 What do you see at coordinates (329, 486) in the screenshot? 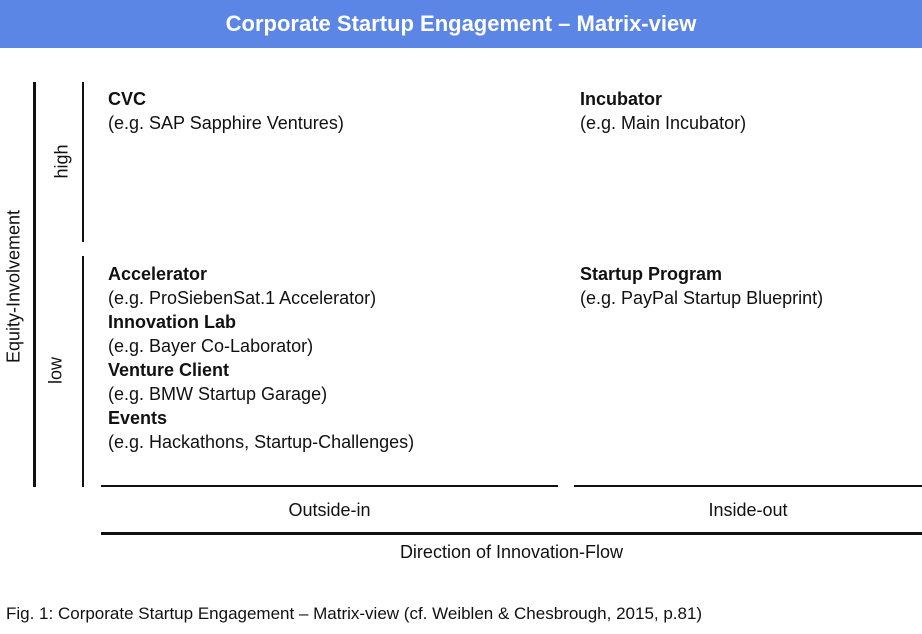
I see `x-outside-in-line` at bounding box center [329, 486].